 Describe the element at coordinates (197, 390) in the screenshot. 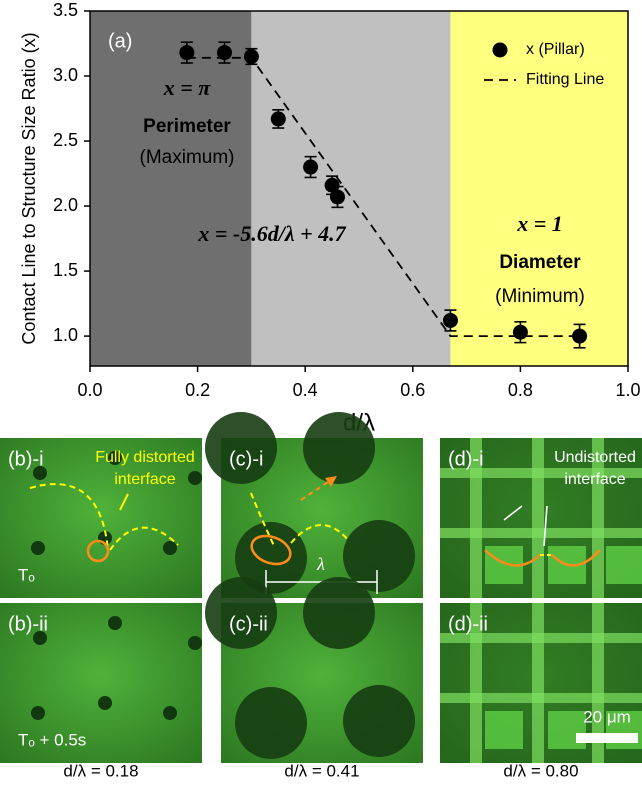

I see `x-tick-label: 0.2` at that location.